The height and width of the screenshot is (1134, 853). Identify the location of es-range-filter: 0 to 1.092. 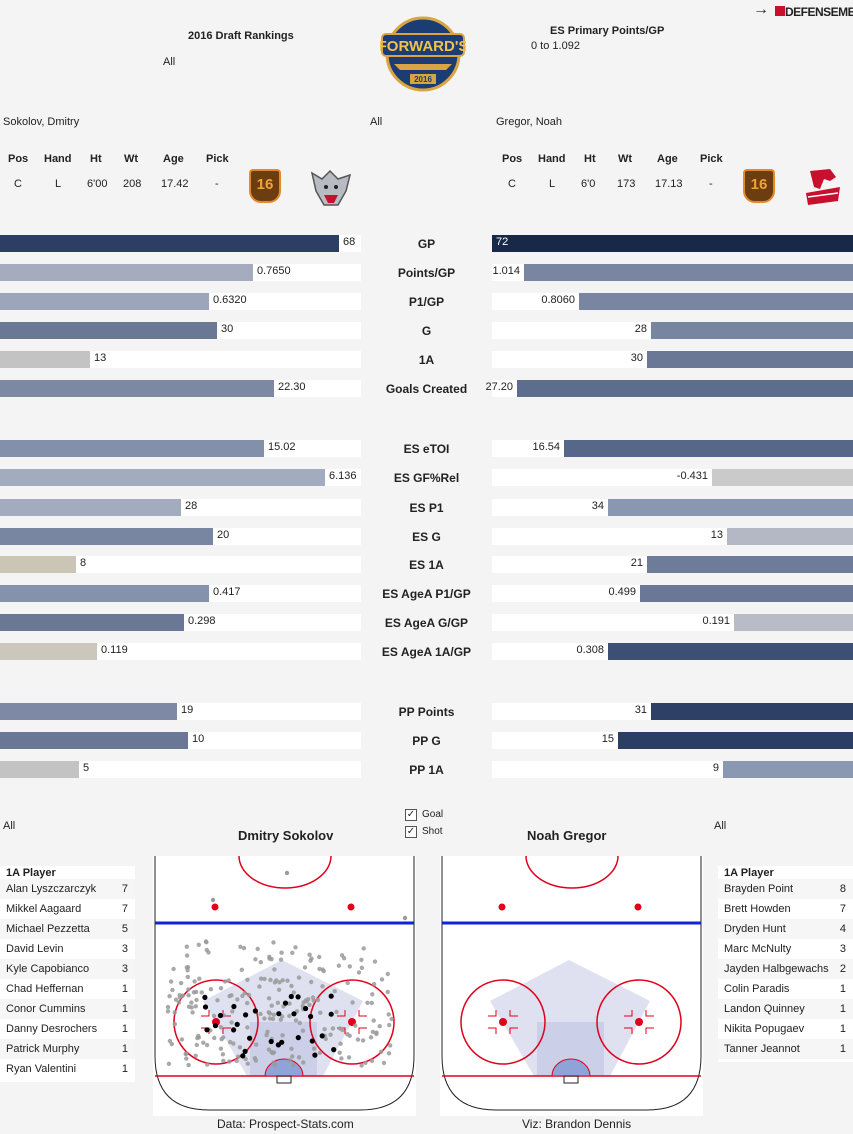
(555, 46).